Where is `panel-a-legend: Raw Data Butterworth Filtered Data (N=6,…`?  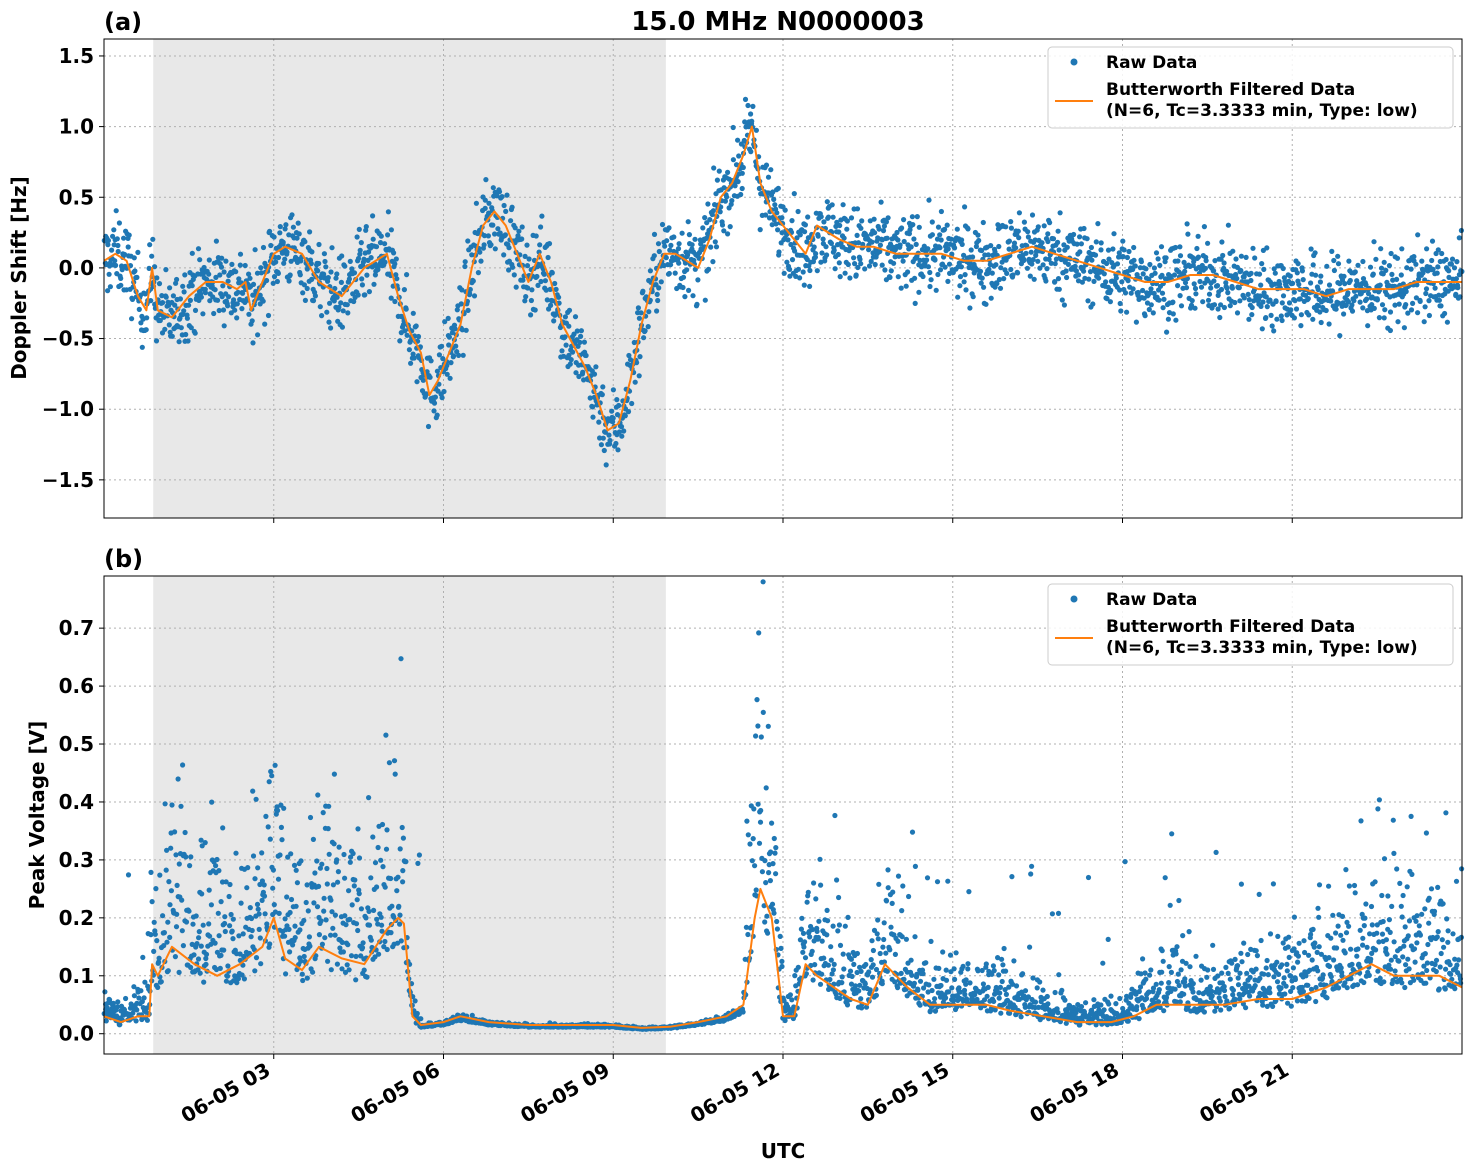
panel-a-legend: Raw Data Butterworth Filtered Data (N=6,… is located at coordinates (1250, 87).